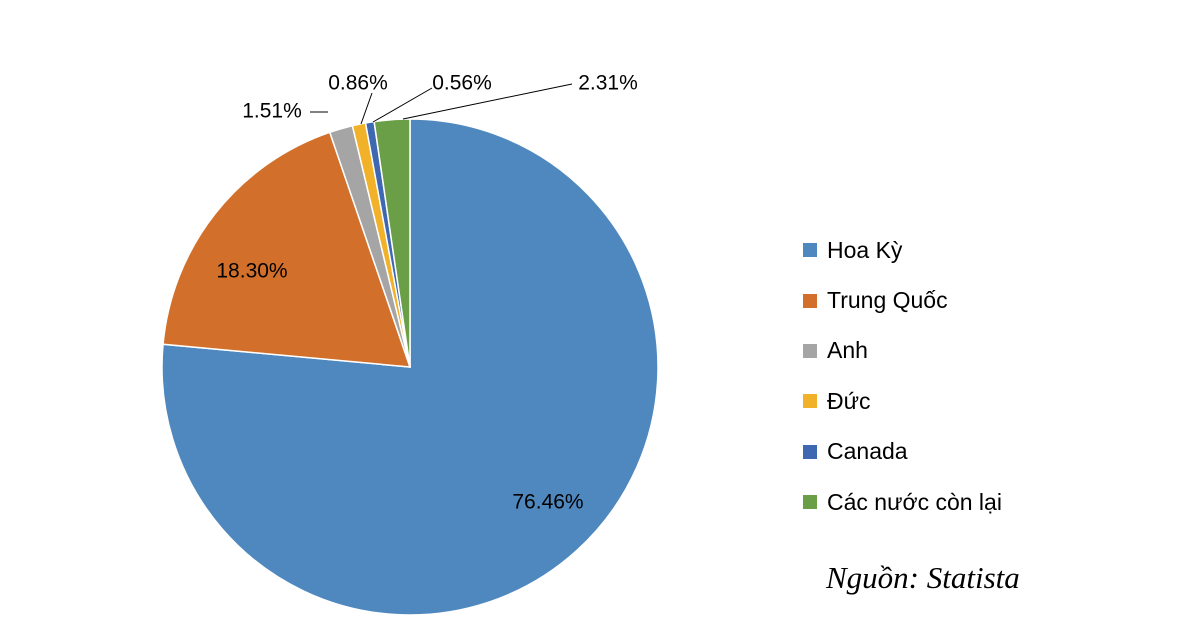  Describe the element at coordinates (462, 83) in the screenshot. I see `data-label-canada: 0.56%` at that location.